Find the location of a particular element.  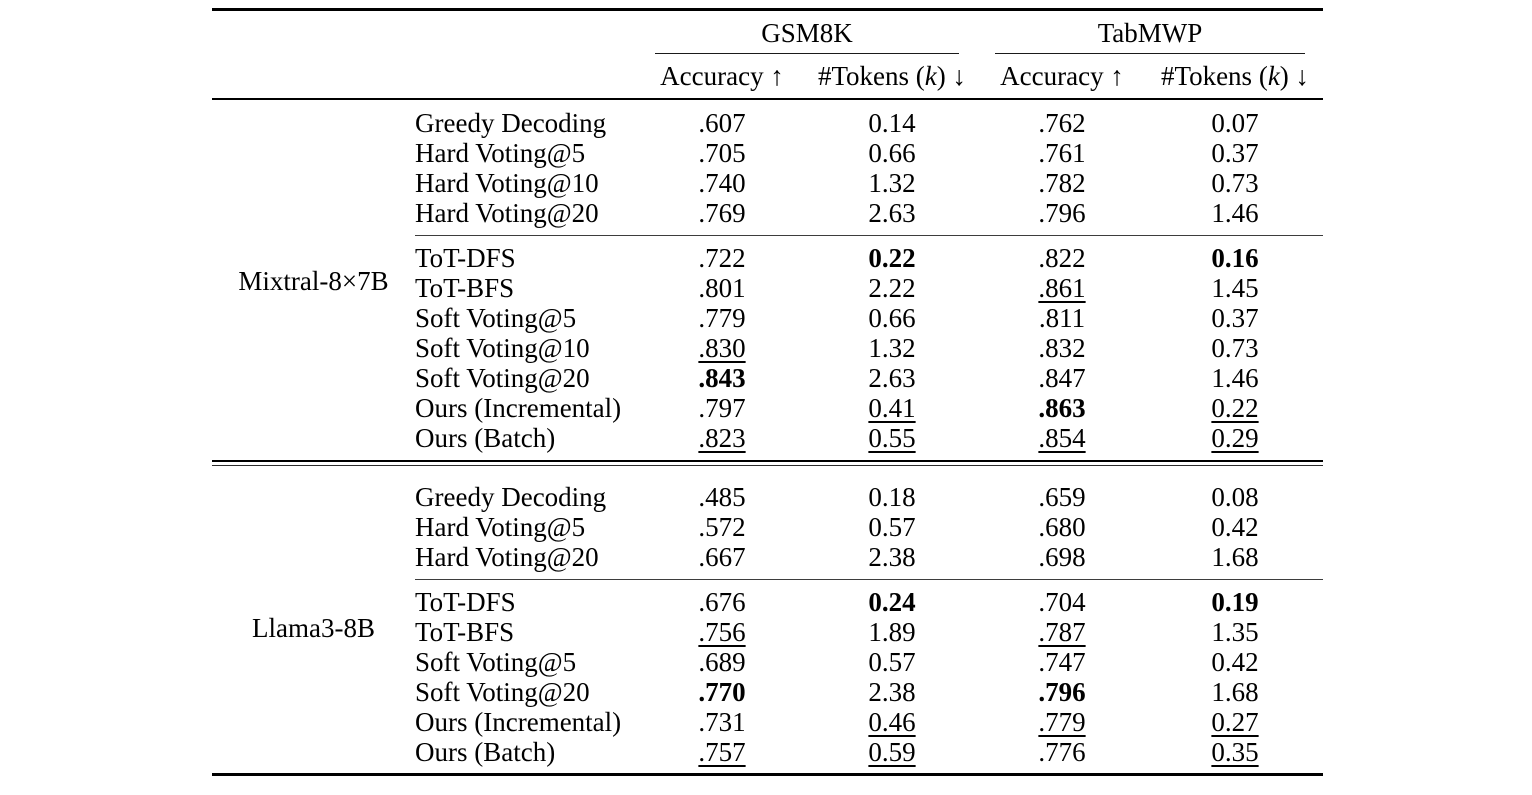

value-text: .796 is located at coordinates (1062, 692).